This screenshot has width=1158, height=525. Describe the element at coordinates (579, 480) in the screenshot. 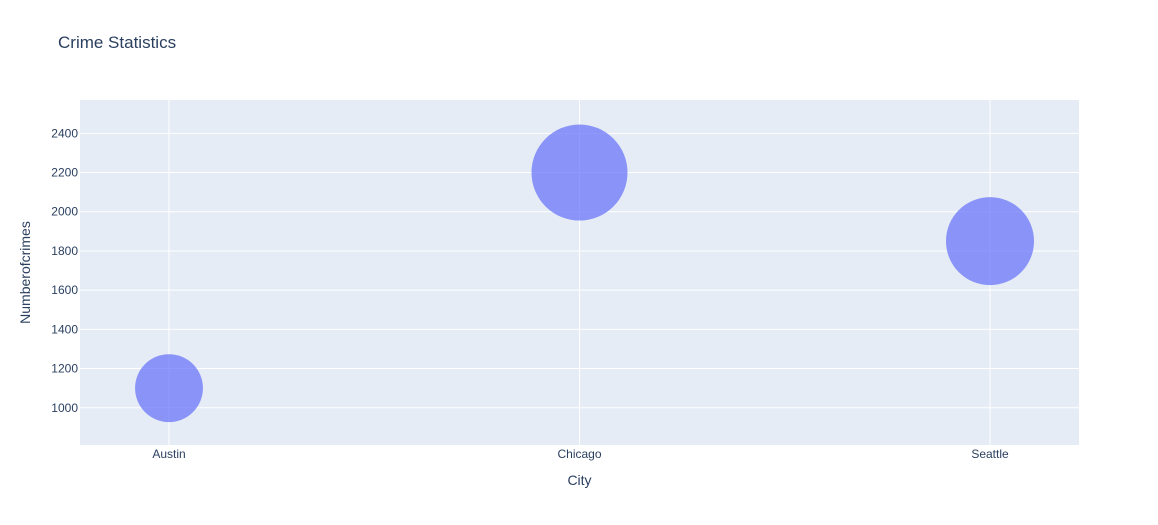

I see `x-axis-title: City` at that location.